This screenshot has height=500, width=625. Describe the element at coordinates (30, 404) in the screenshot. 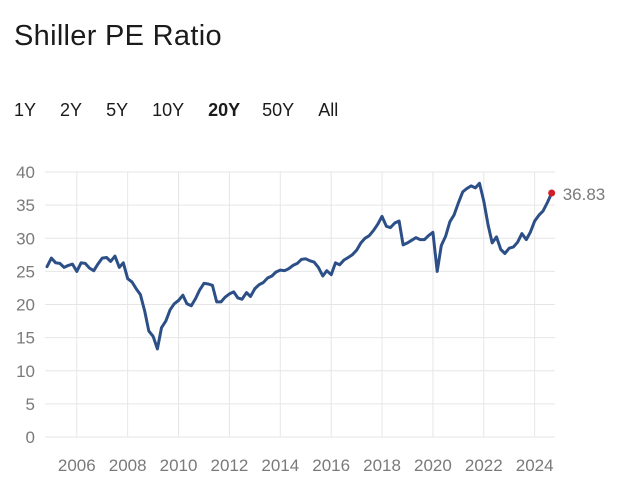

I see `y-tick-label: 5` at that location.